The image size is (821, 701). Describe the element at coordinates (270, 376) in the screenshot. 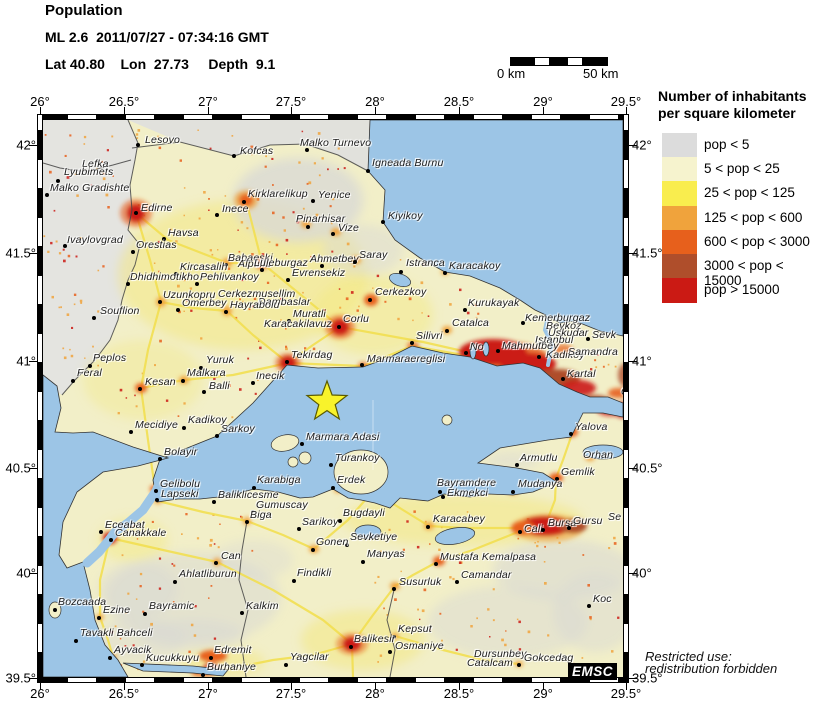

I see `city-label: Inecik` at that location.